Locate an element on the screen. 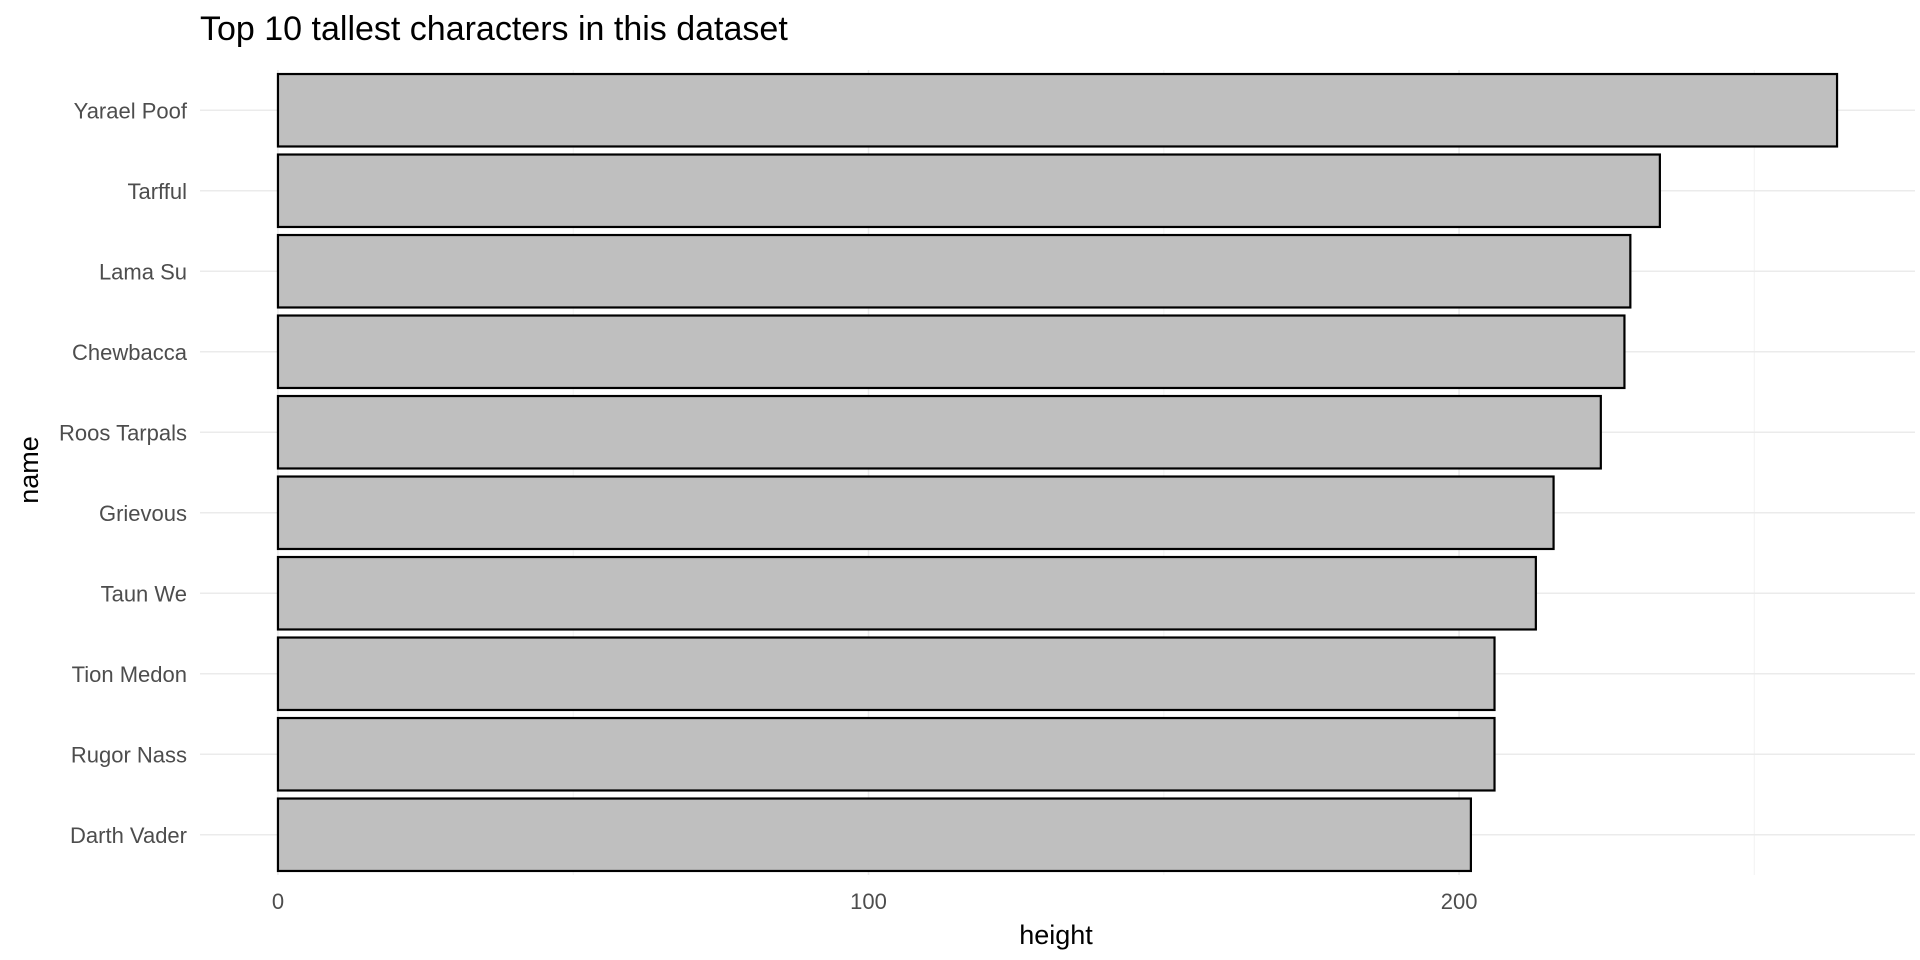 The image size is (1920, 960). y-tick-label: Grievous is located at coordinates (143, 513).